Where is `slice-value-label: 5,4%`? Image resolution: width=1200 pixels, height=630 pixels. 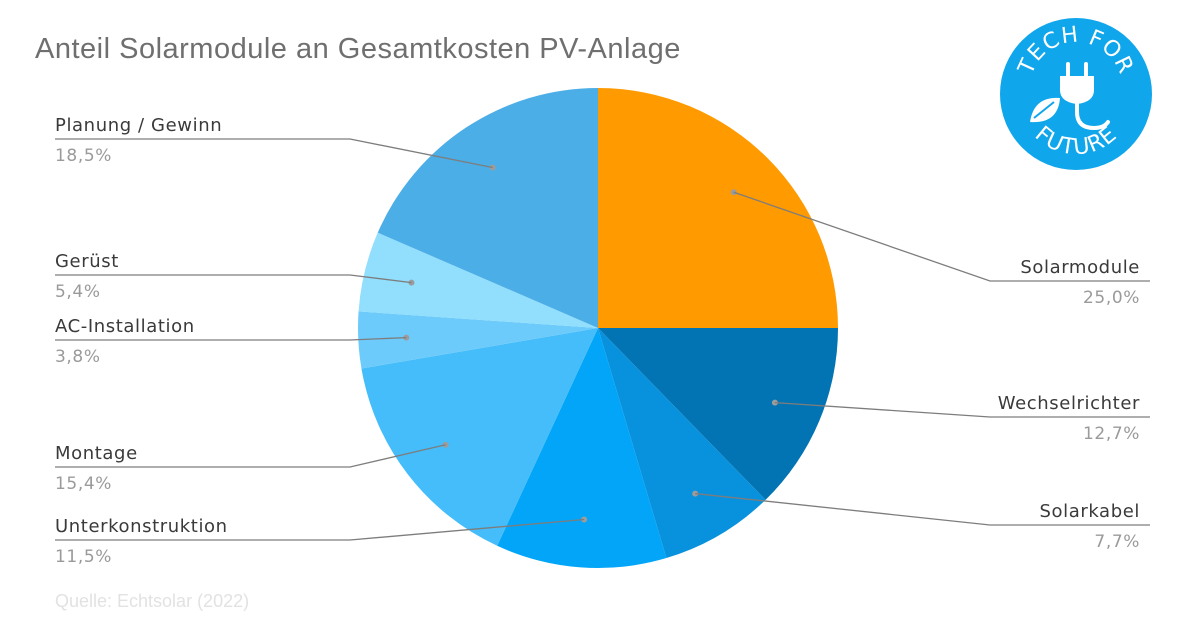 slice-value-label: 5,4% is located at coordinates (78, 292).